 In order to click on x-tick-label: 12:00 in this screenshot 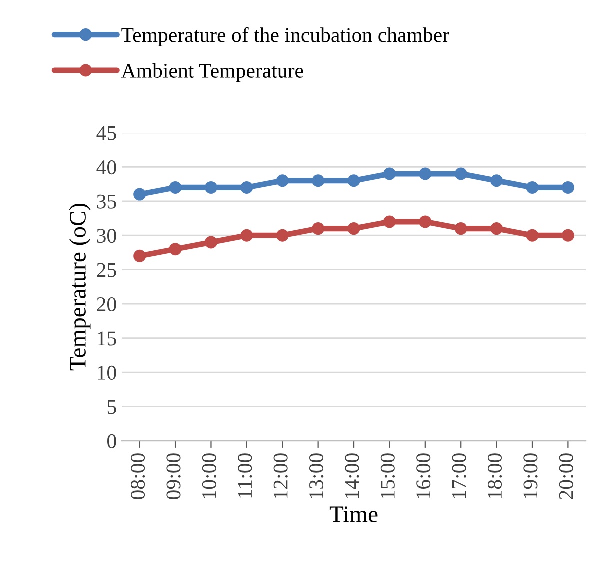, I will do `click(281, 476)`.